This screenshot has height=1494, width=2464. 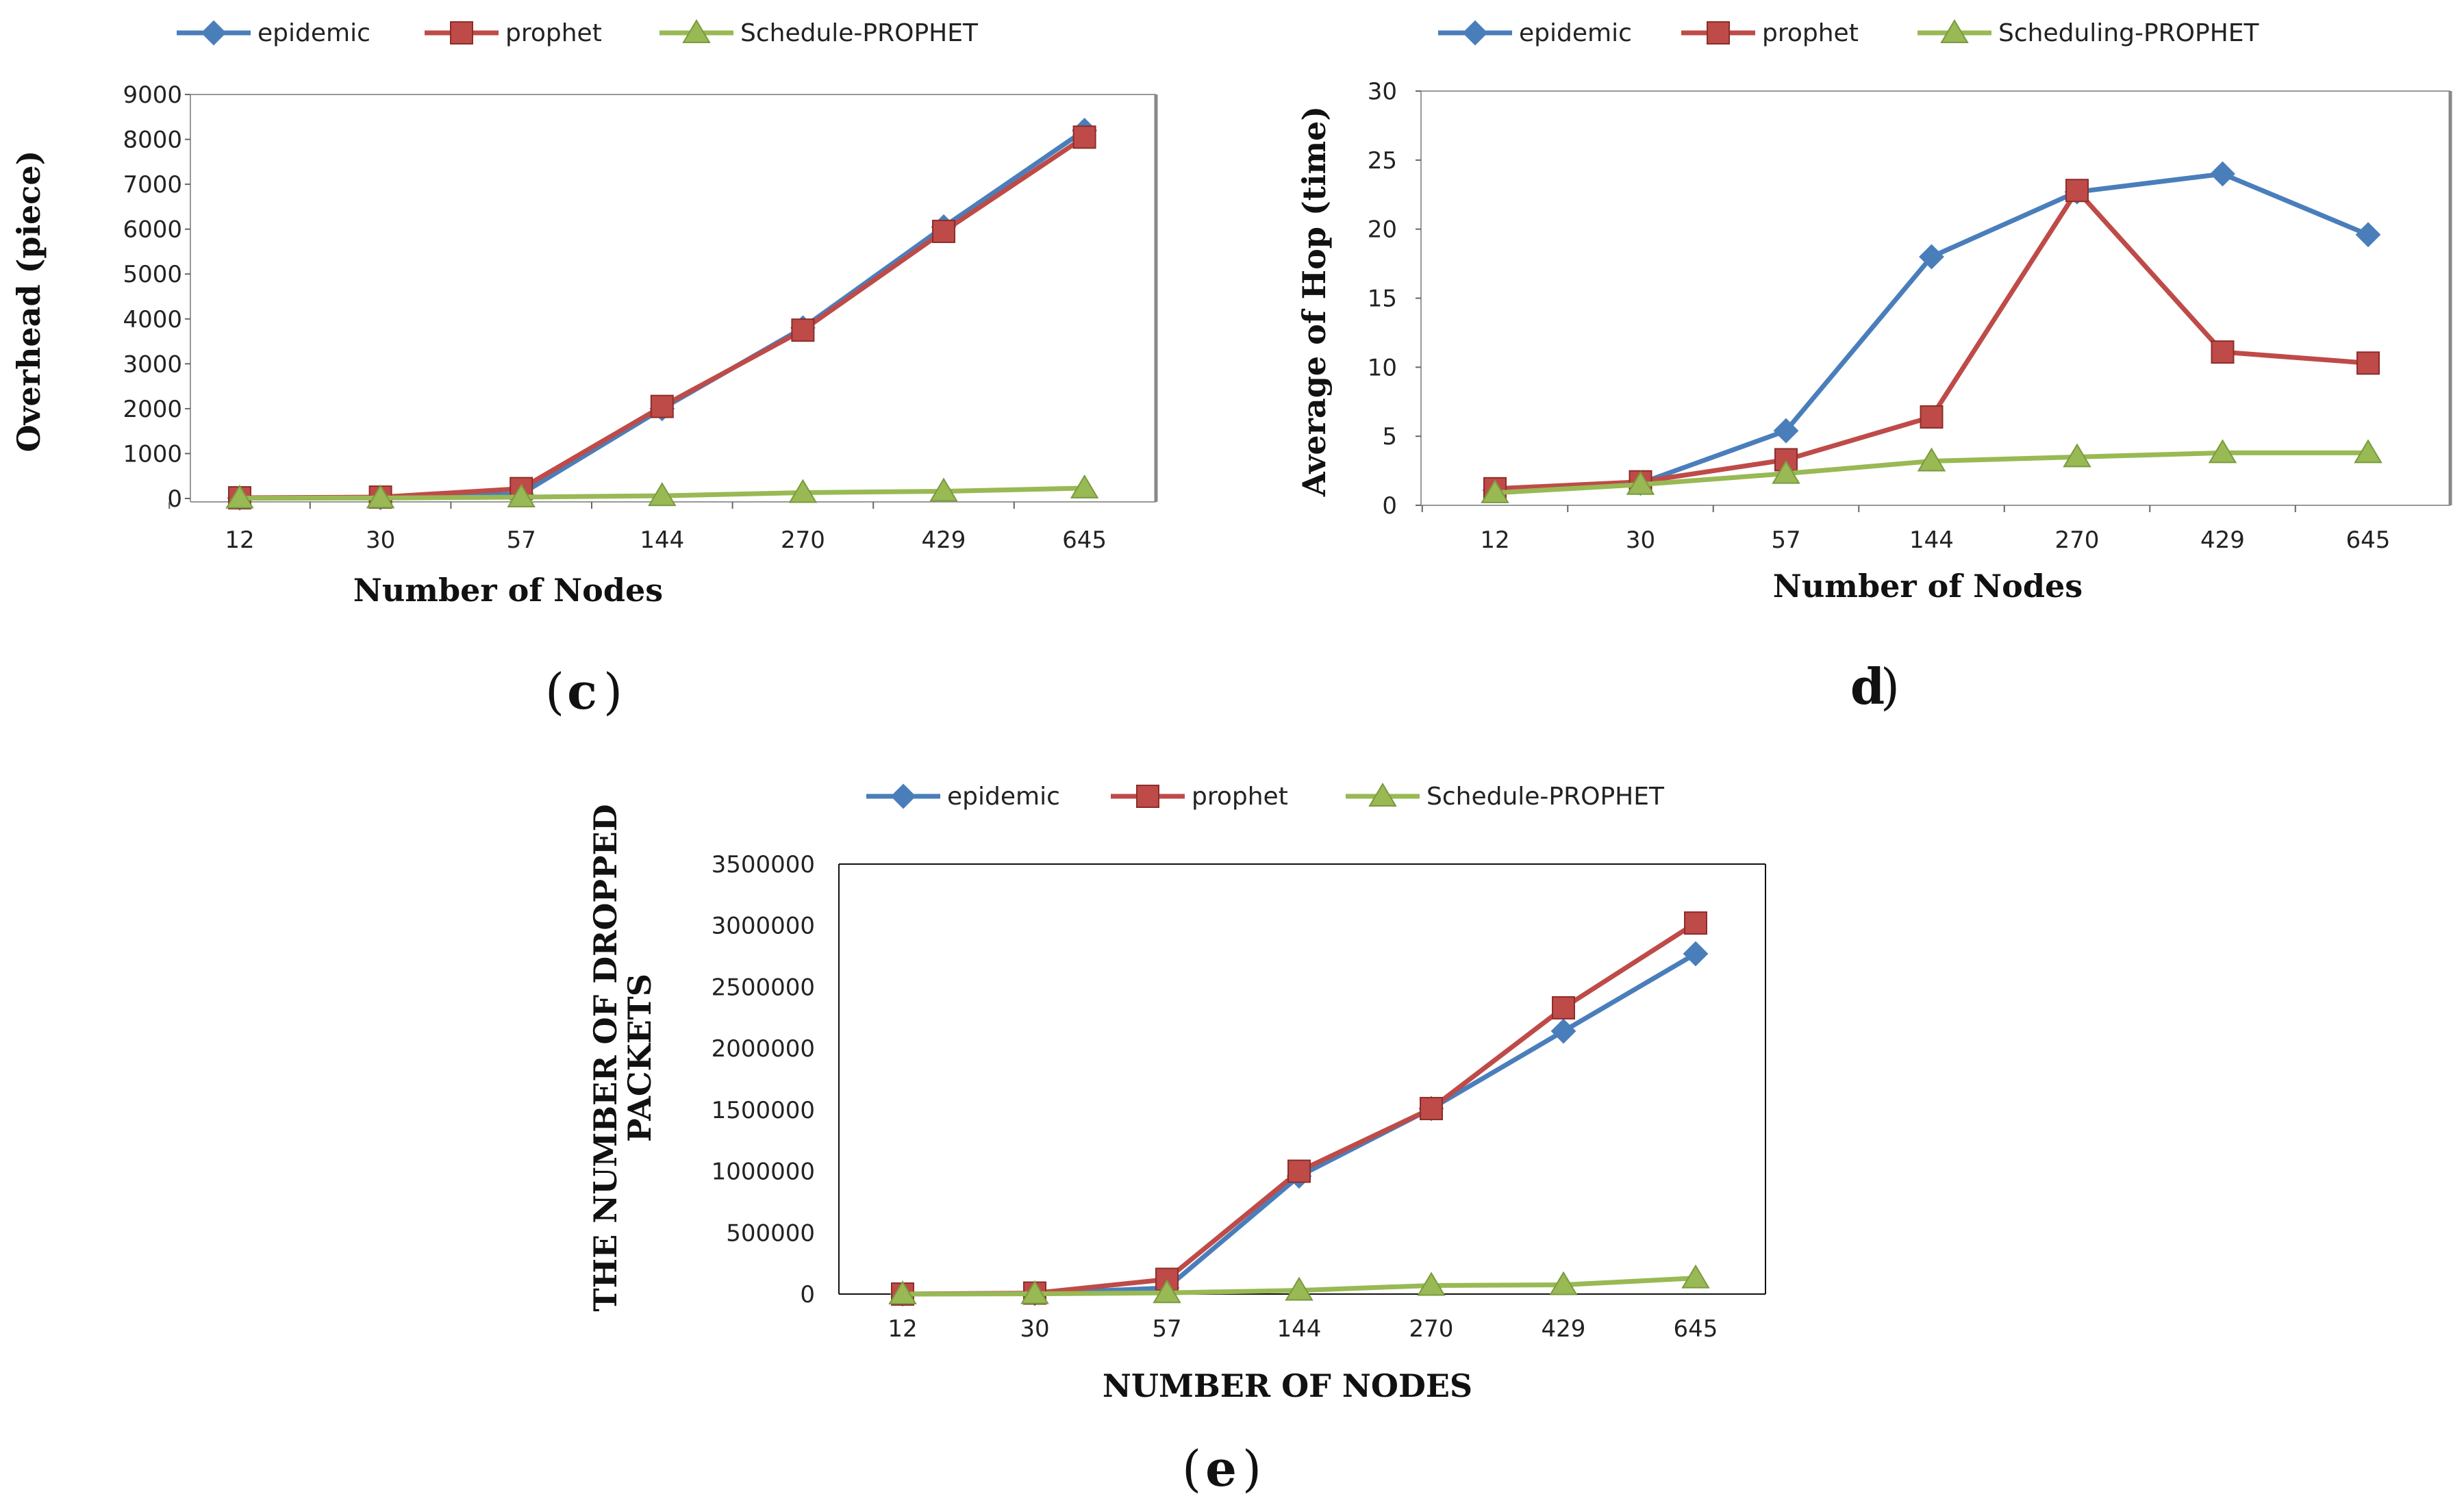 I want to click on legend-marker-Scheduling-PROPHET, so click(x=1954, y=31).